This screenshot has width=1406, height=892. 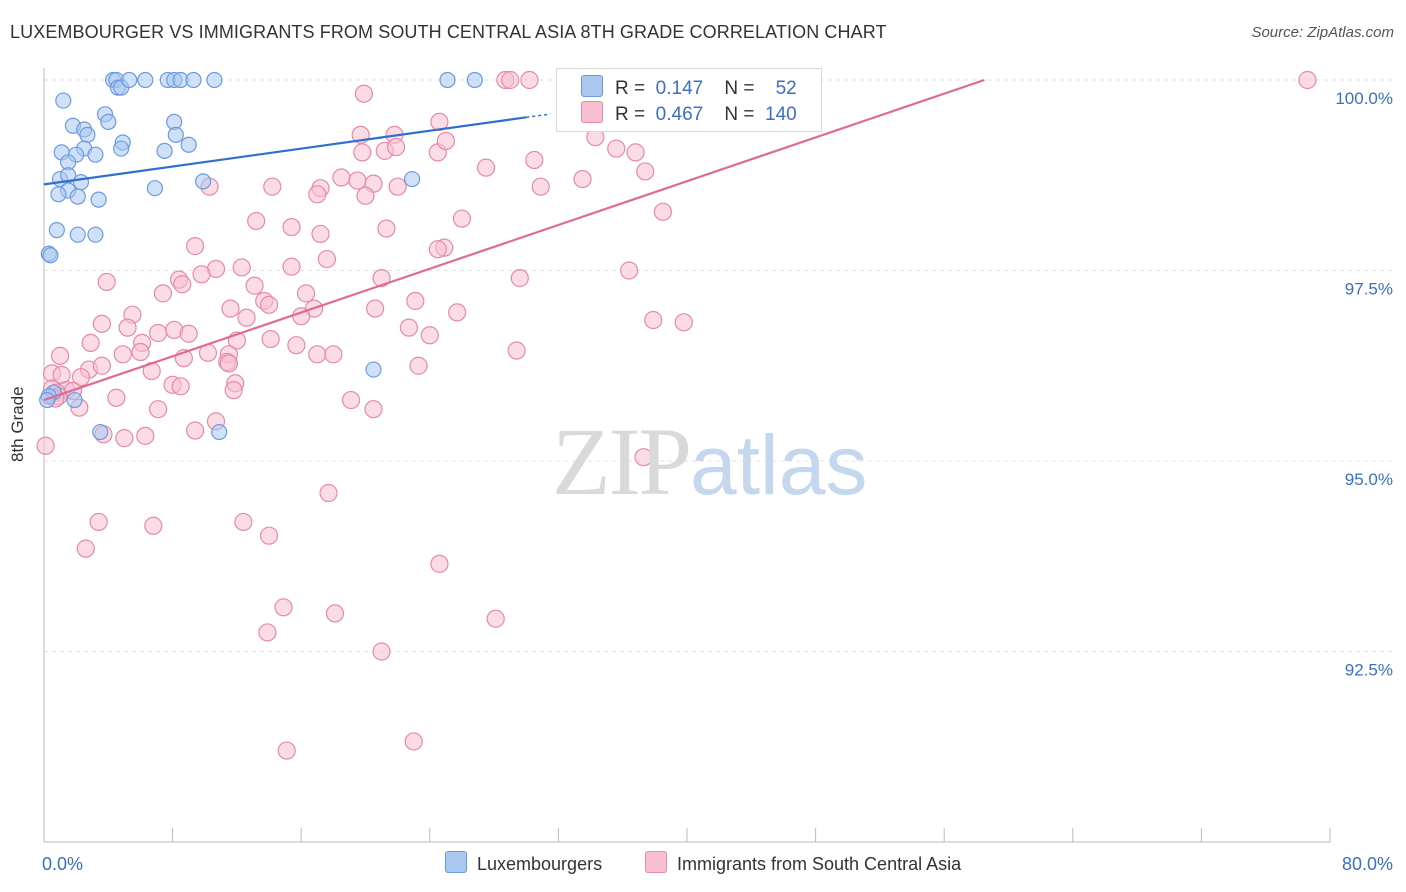 I want to click on trend-line-luxembourgers-dashed, so click(x=538, y=116).